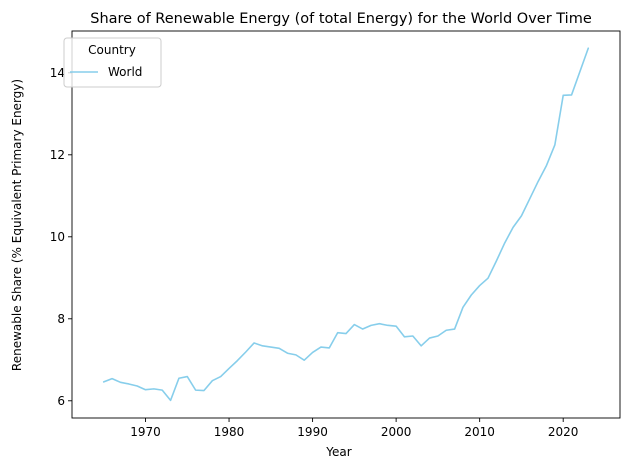  Describe the element at coordinates (57, 237) in the screenshot. I see `y-tick-label: 10` at that location.